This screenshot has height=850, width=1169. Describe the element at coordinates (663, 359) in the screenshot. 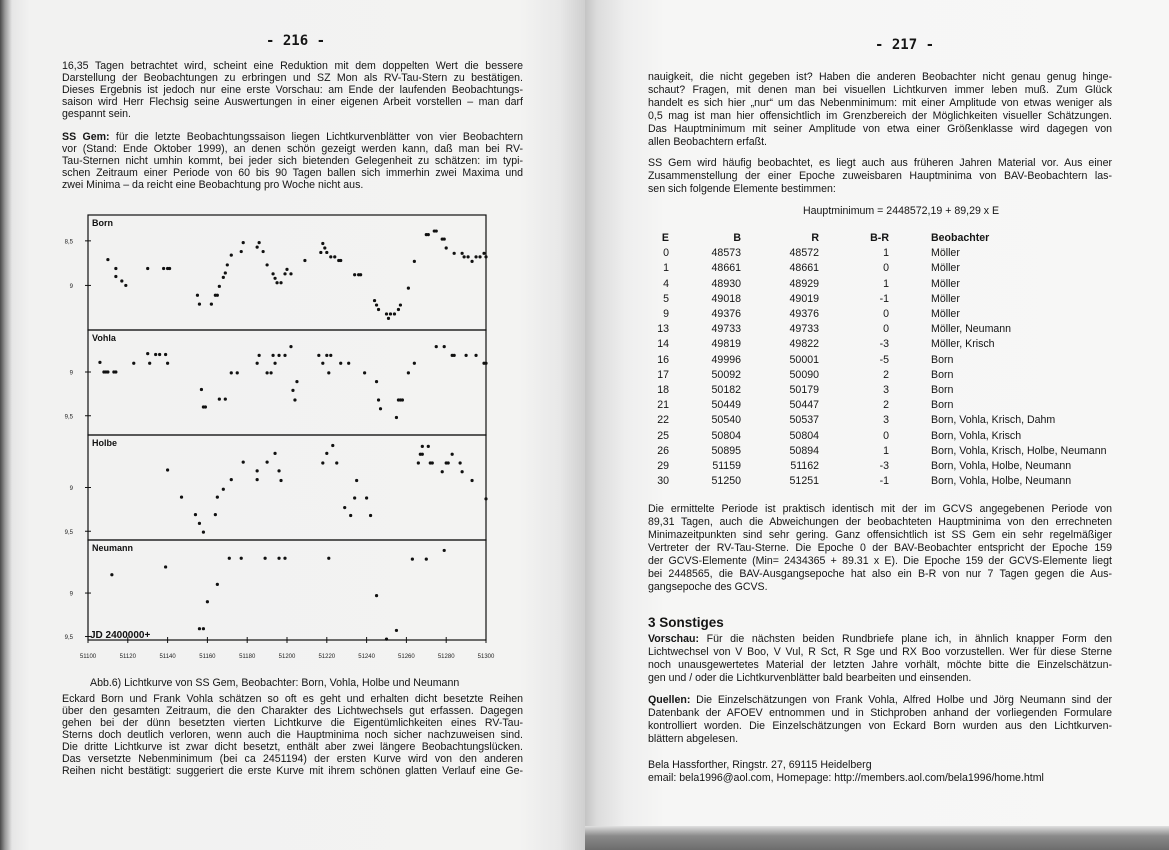

I see `cell-e: 16` at that location.